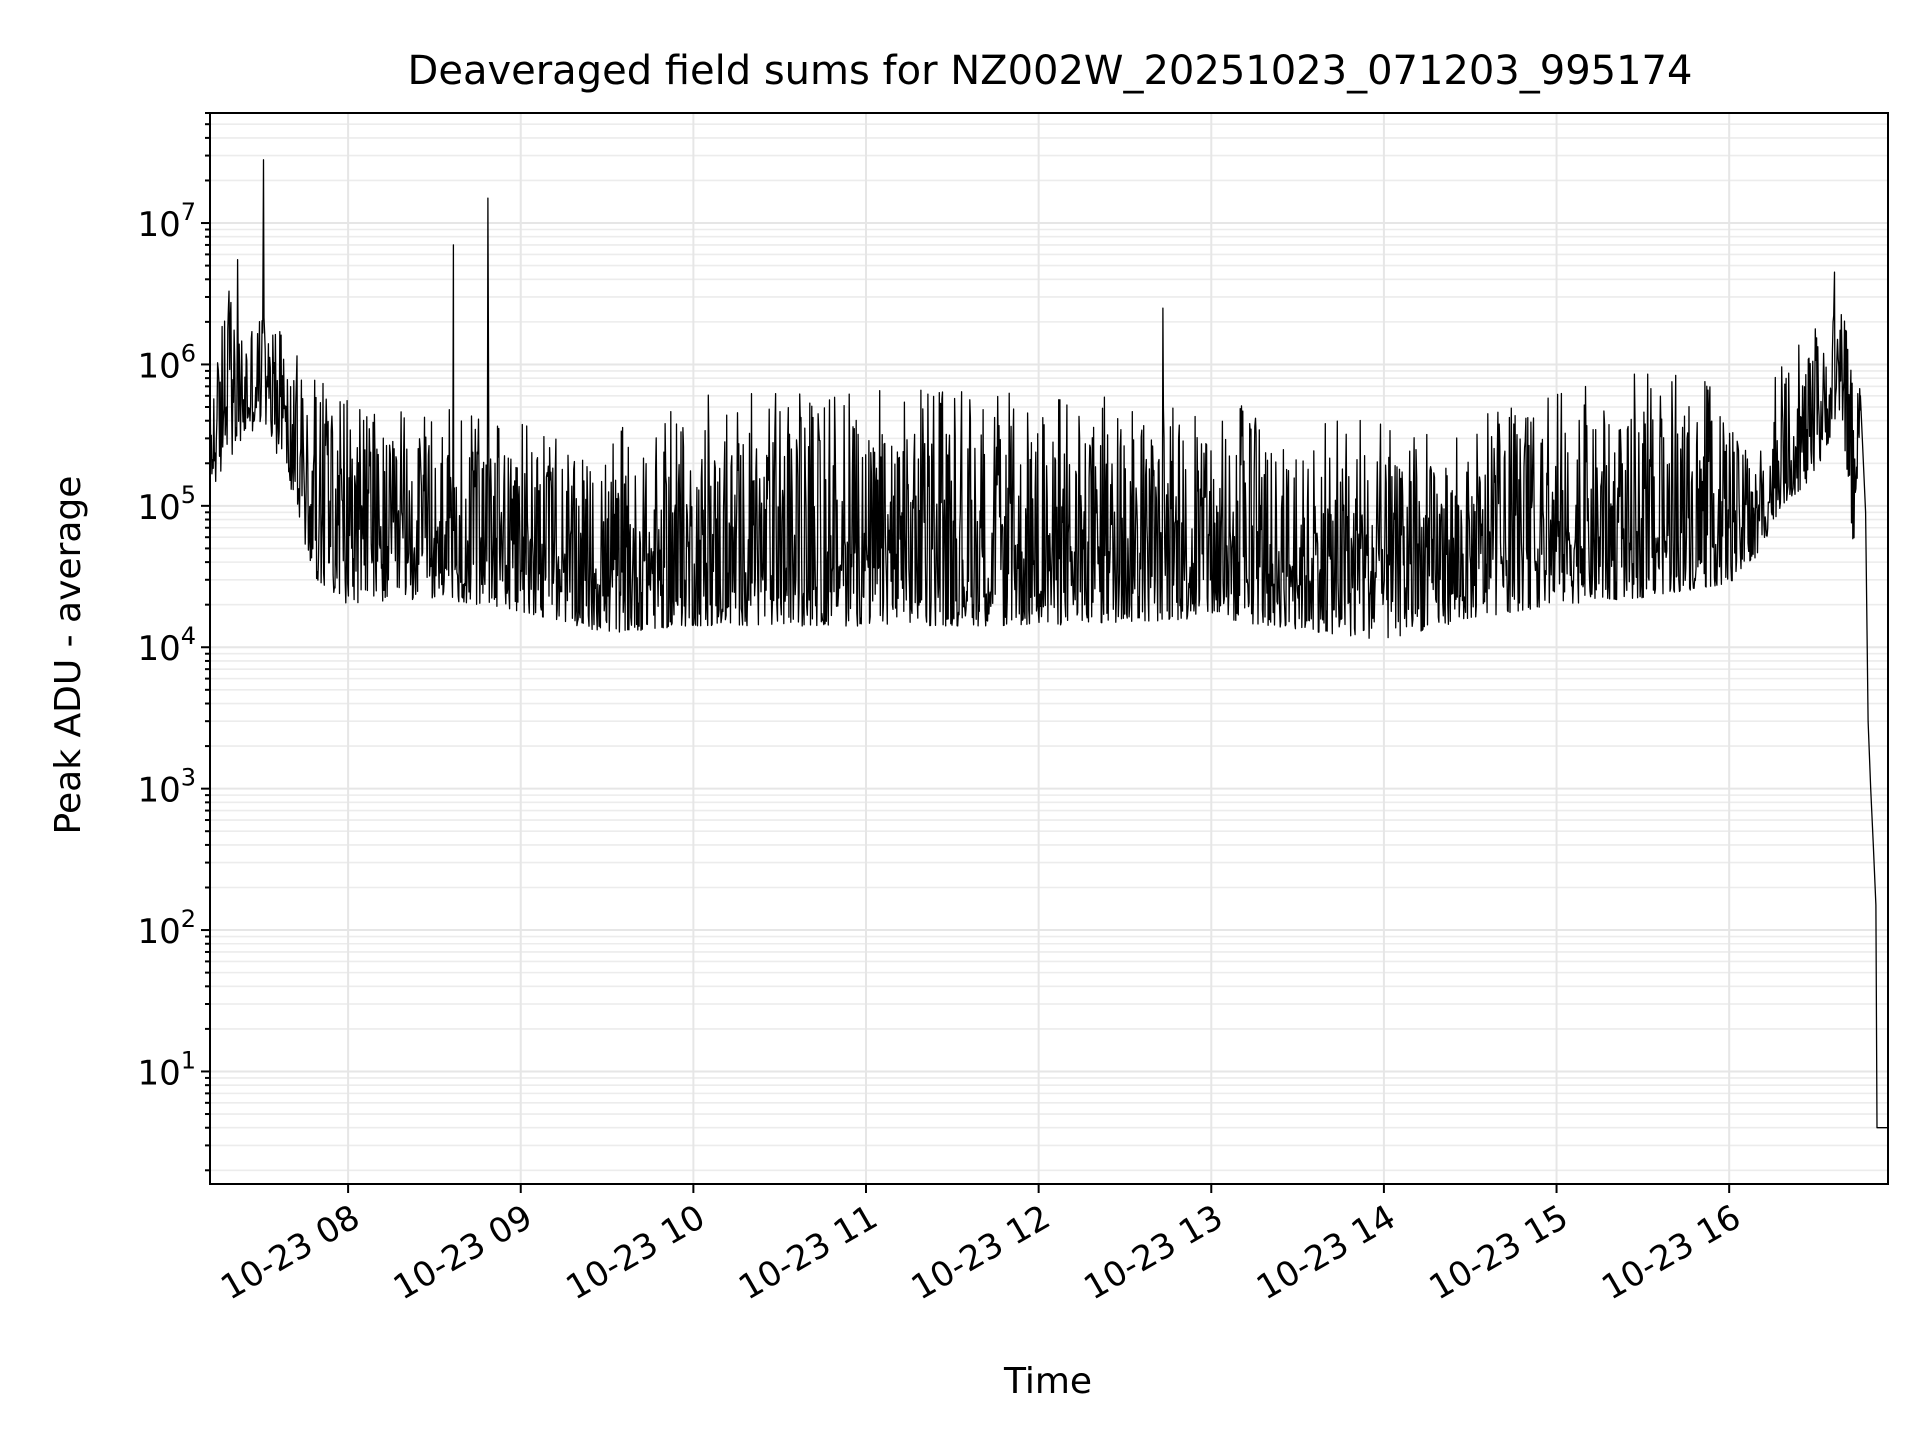 The image size is (1920, 1440). Describe the element at coordinates (188, 1060) in the screenshot. I see `y-tick-exponent: 1` at that location.